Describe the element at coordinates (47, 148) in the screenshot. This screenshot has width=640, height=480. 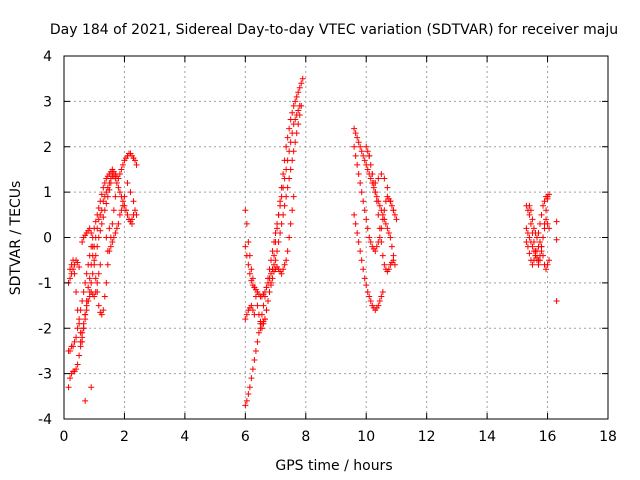
I see `y-tick-label: 2` at that location.